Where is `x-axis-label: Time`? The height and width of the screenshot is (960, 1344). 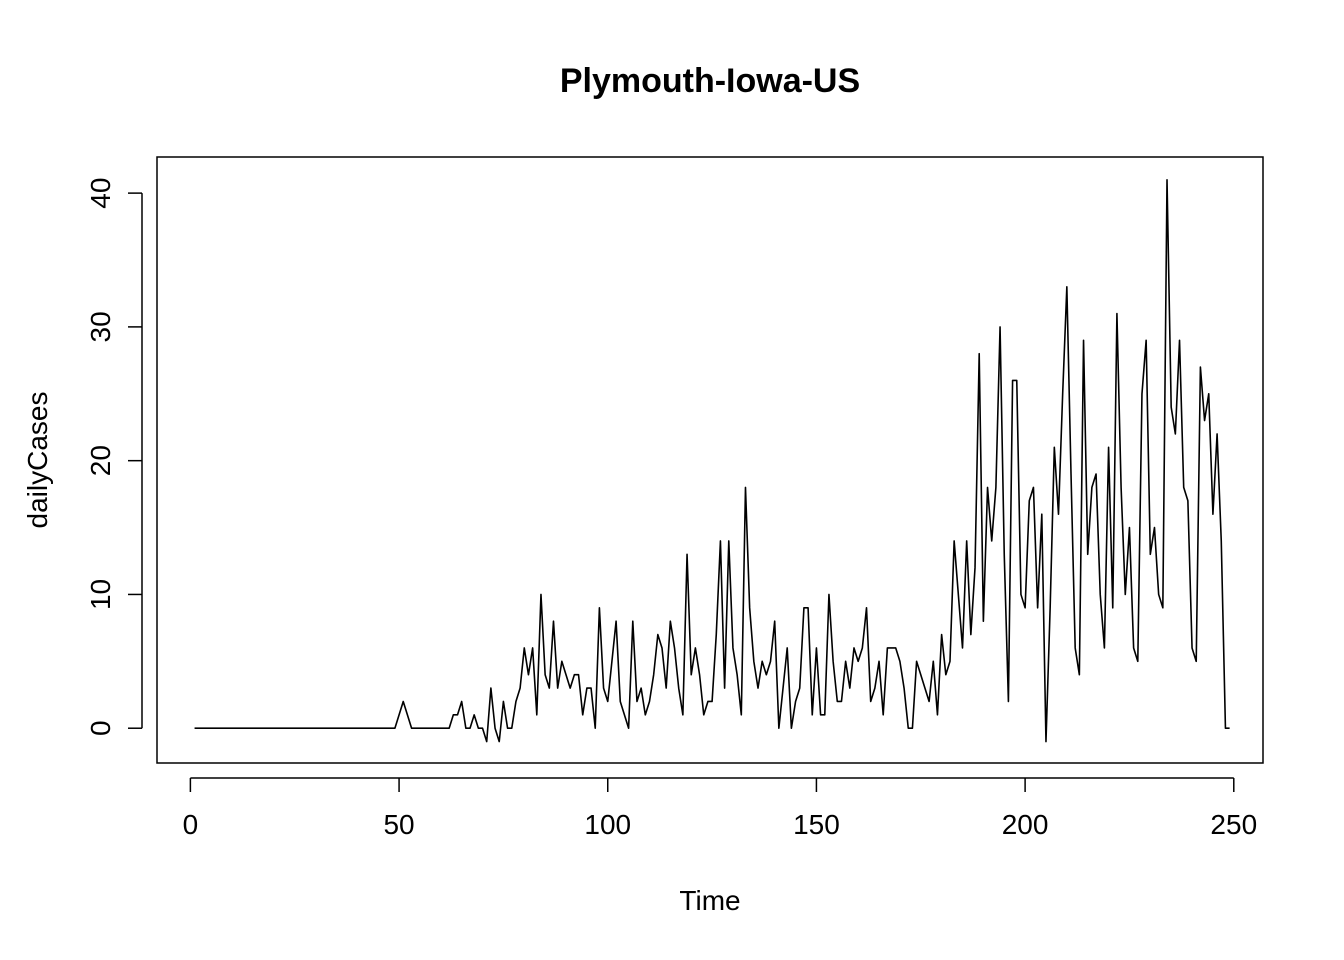 x-axis-label: Time is located at coordinates (709, 900).